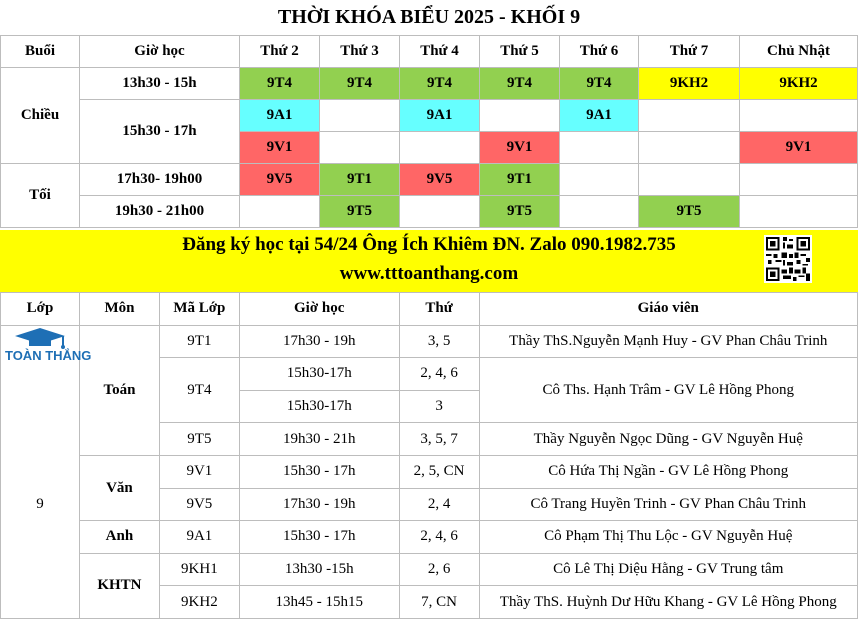  I want to click on teacher-cell: Cô Phạm Thị Thu Lộc - GV Nguyễn Huệ, so click(668, 537).